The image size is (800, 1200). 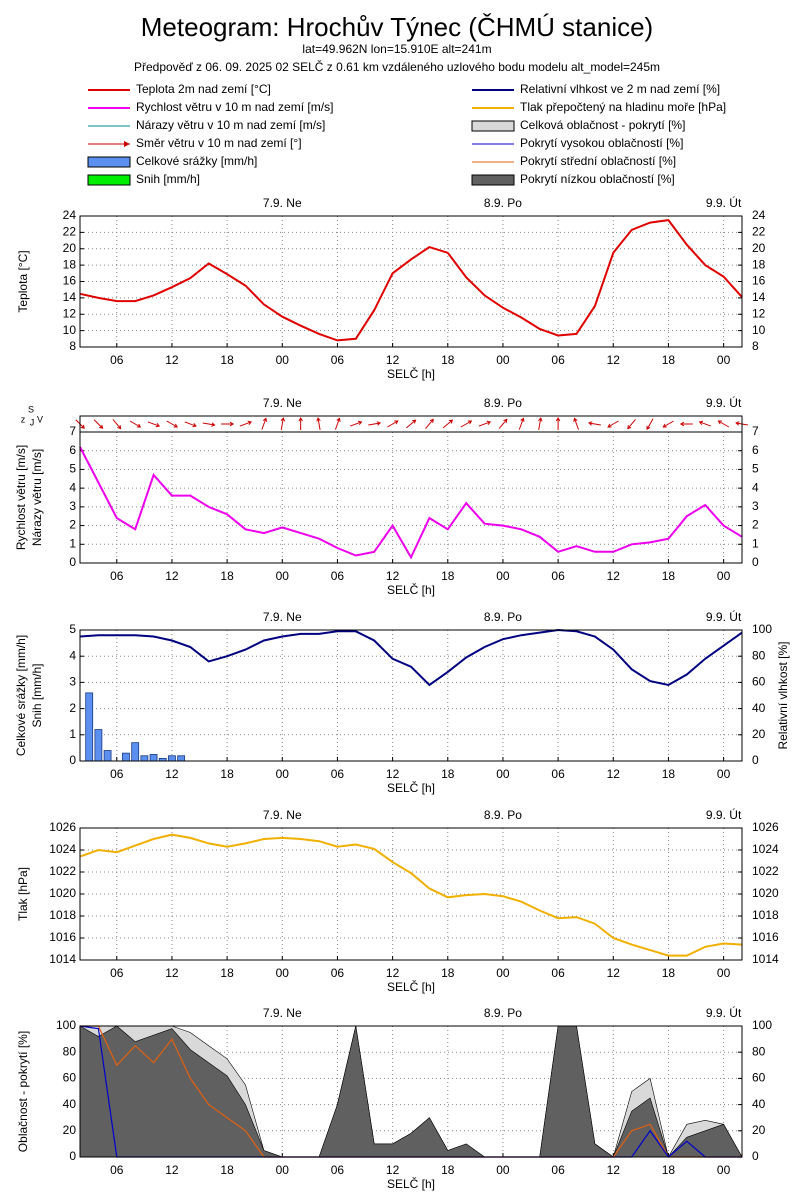 I want to click on y2-tick-label: 18, so click(x=759, y=264).